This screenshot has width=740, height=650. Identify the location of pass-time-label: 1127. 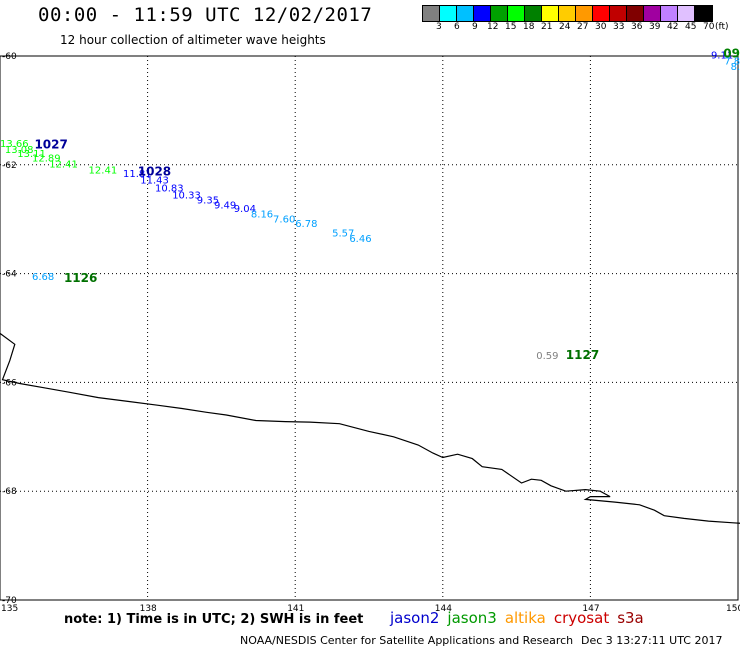
(582, 355).